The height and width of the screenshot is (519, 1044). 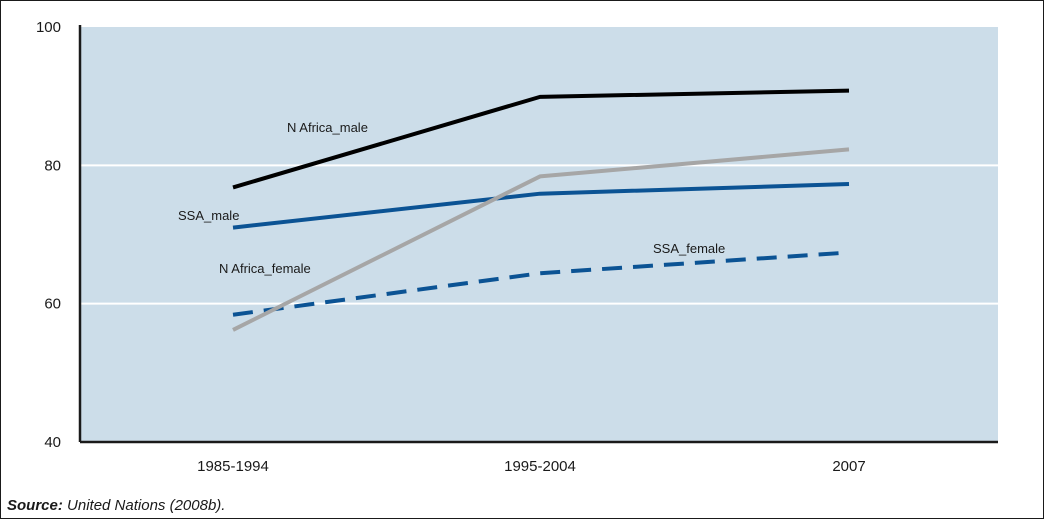 What do you see at coordinates (52, 304) in the screenshot?
I see `y-tick-label-60: 60` at bounding box center [52, 304].